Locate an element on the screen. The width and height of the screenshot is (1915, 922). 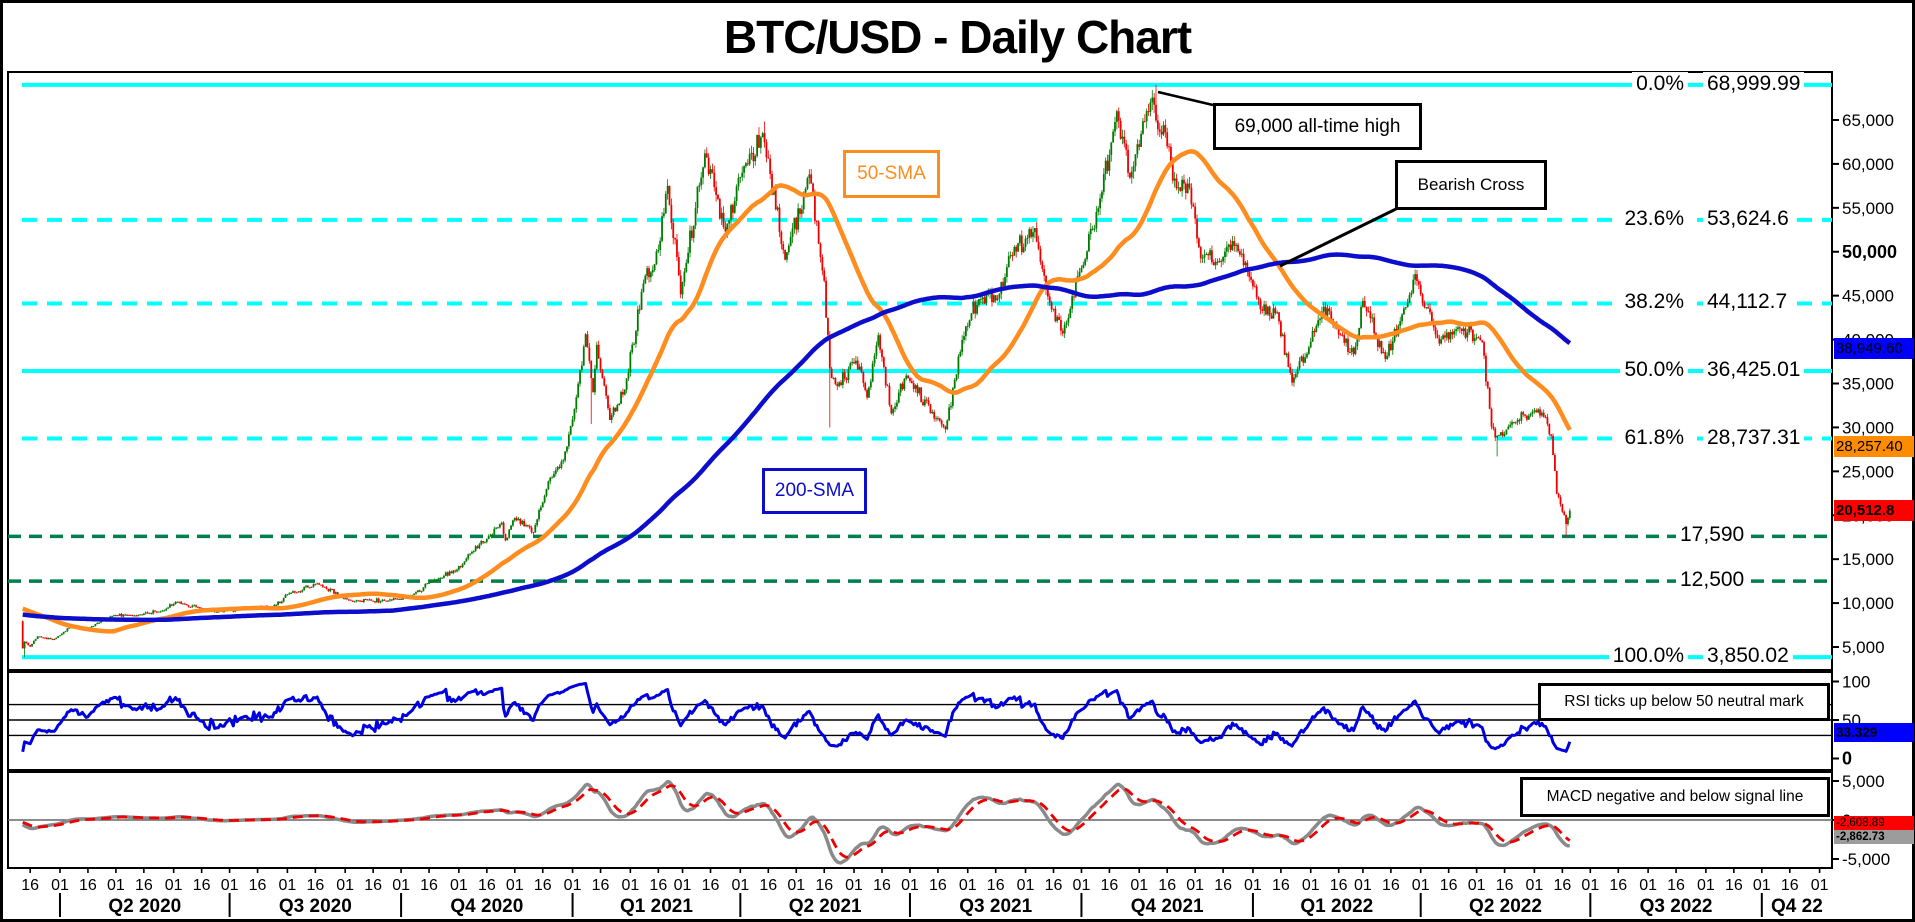
annotation-bearish-cross-text: Bearish Cross is located at coordinates (1471, 184).